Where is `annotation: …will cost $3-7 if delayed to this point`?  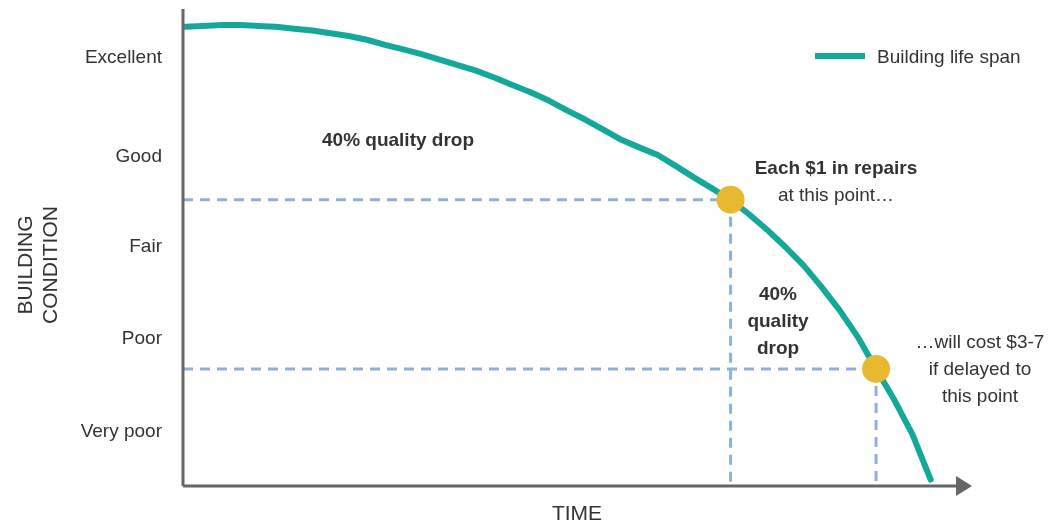
annotation: …will cost $3-7 if delayed to this point is located at coordinates (980, 368).